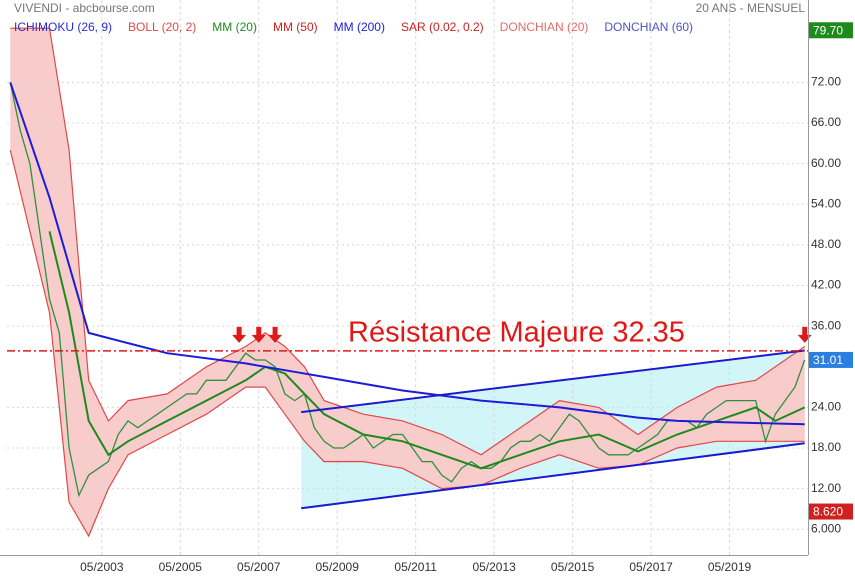  I want to click on y-tick-label: 60.00, so click(826, 163).